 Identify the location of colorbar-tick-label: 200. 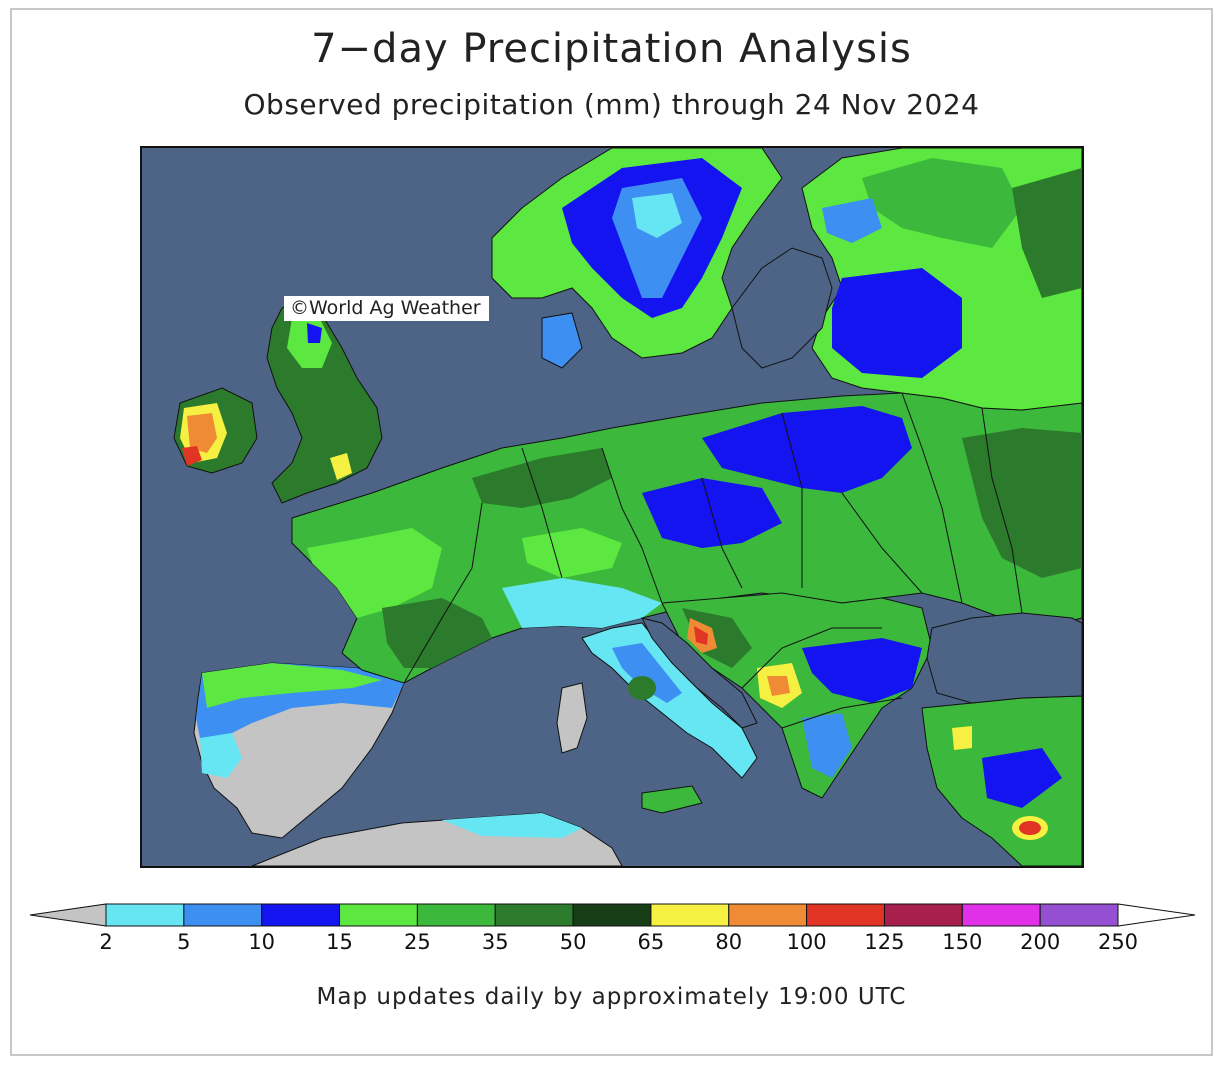
(1040, 942).